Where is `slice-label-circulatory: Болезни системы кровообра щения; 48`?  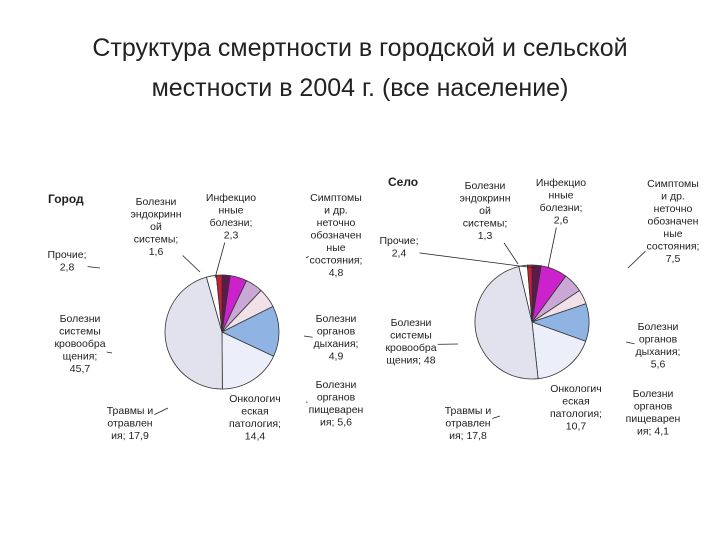
slice-label-circulatory: Болезни системы кровообра щения; 48 is located at coordinates (410, 342).